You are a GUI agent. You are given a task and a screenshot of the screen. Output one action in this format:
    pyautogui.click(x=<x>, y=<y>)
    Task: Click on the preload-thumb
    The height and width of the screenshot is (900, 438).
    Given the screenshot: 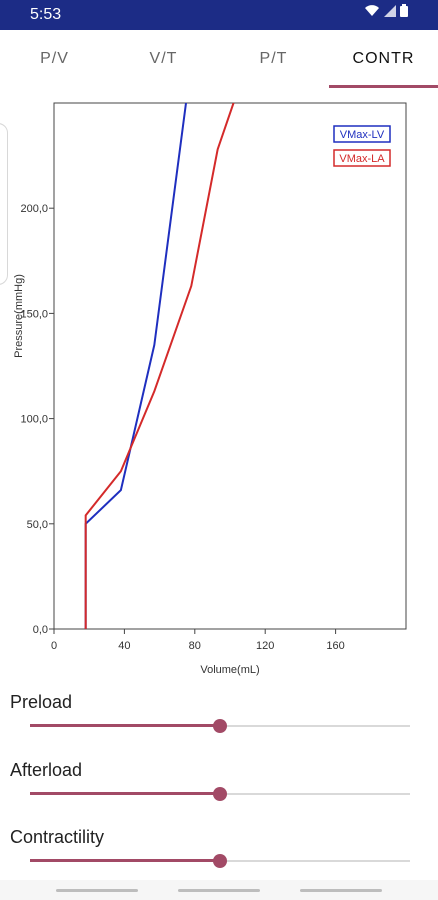 What is the action you would take?
    pyautogui.click(x=220, y=726)
    